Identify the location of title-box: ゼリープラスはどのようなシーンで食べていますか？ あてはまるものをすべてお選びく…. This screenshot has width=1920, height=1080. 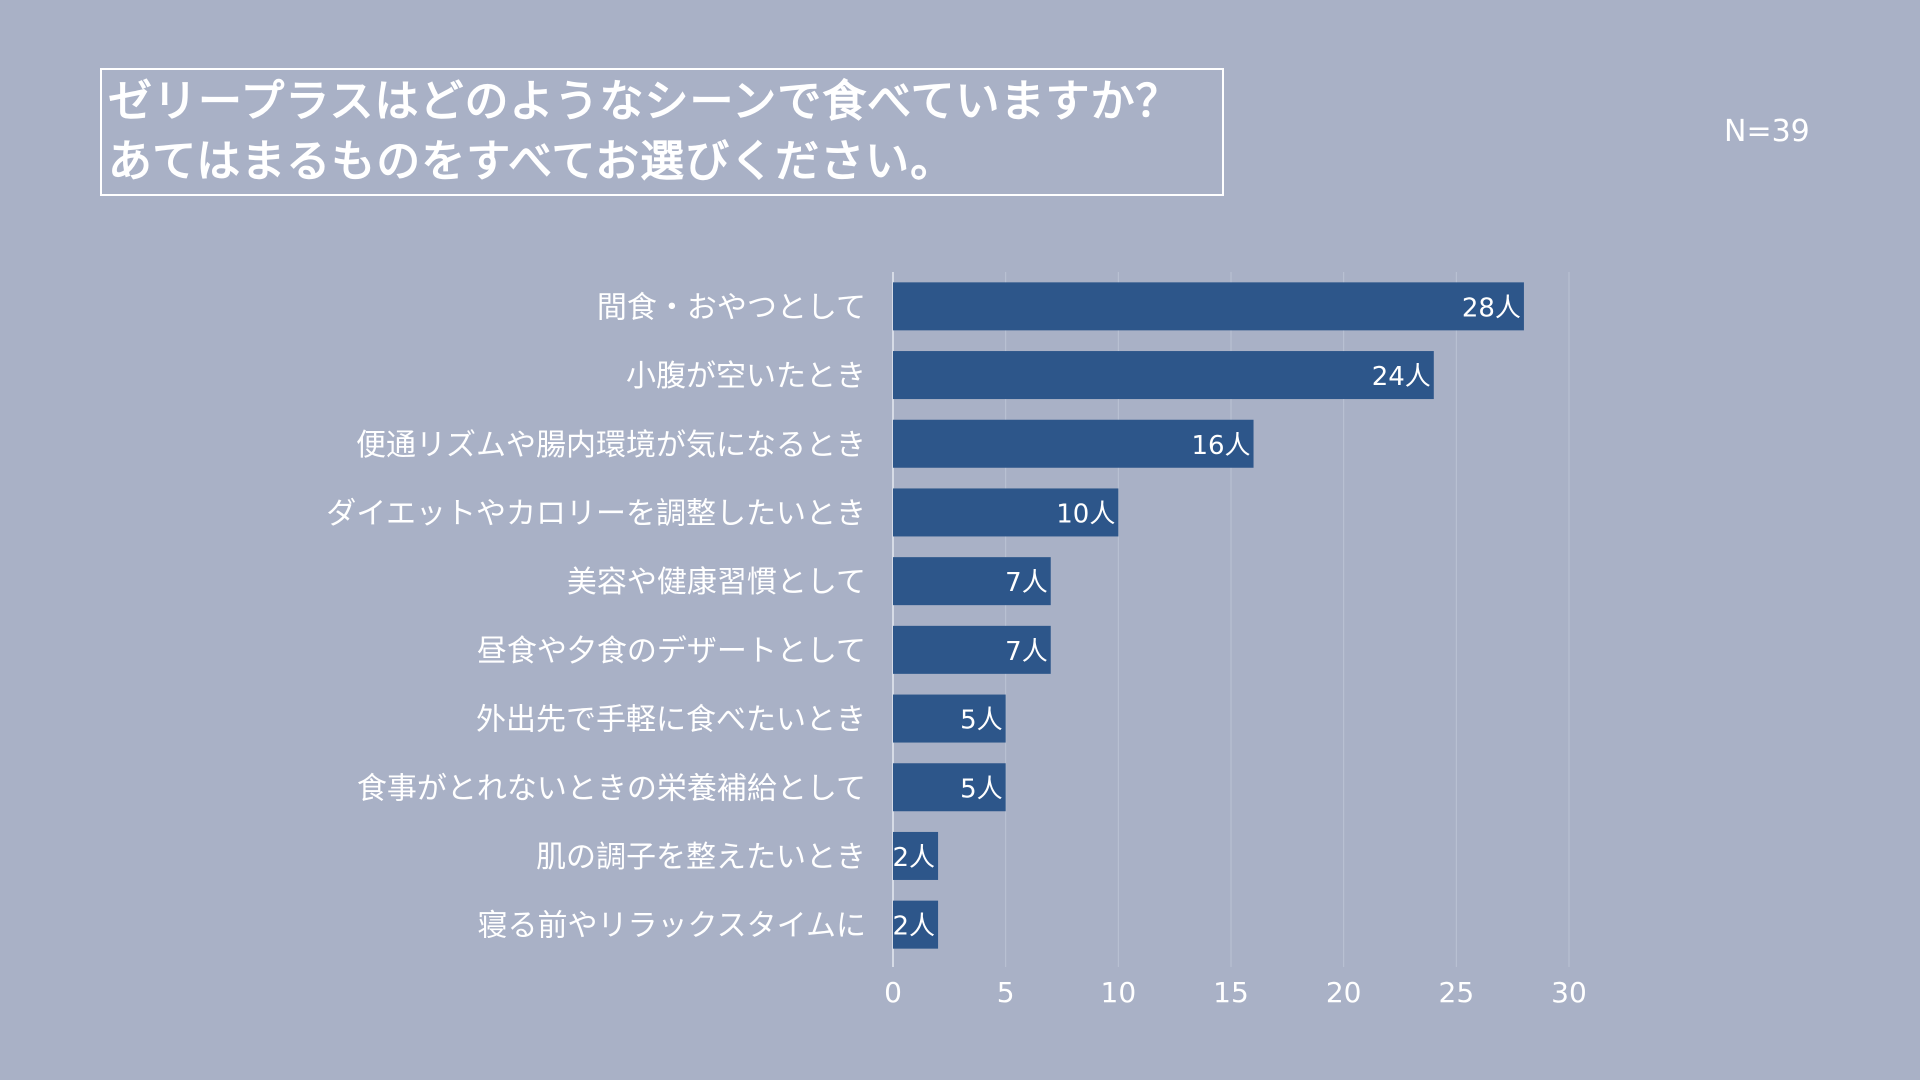
(662, 132).